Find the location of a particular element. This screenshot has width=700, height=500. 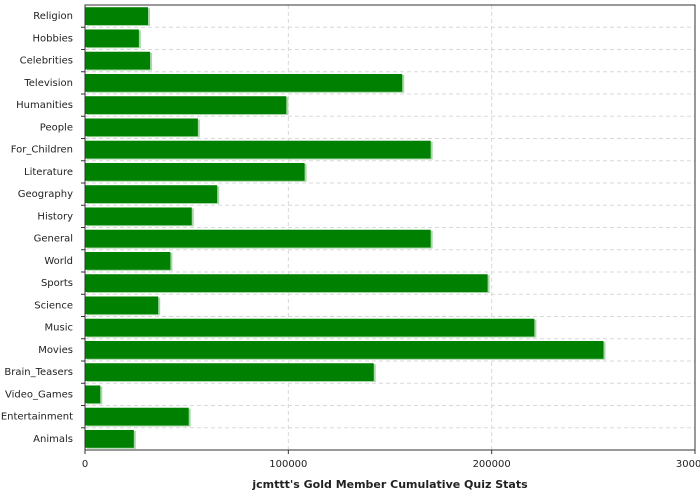

y-tick-label: Geography is located at coordinates (45, 194).